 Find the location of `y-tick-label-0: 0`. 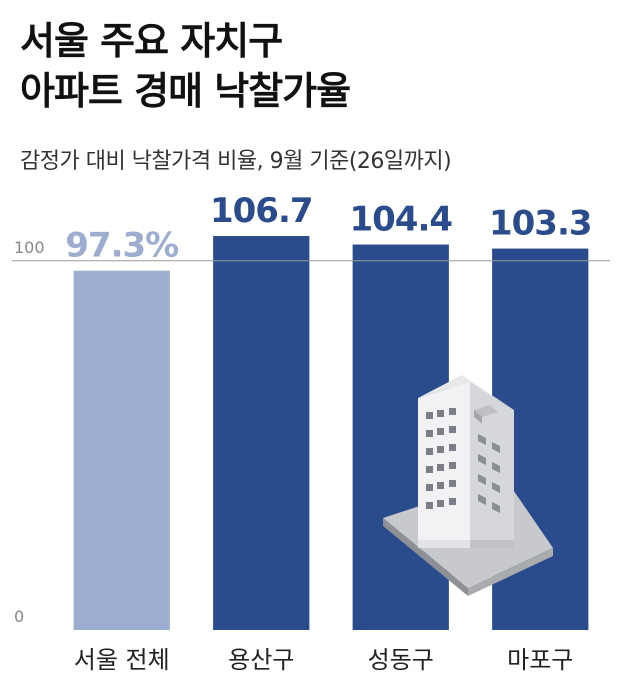

y-tick-label-0: 0 is located at coordinates (19, 616).